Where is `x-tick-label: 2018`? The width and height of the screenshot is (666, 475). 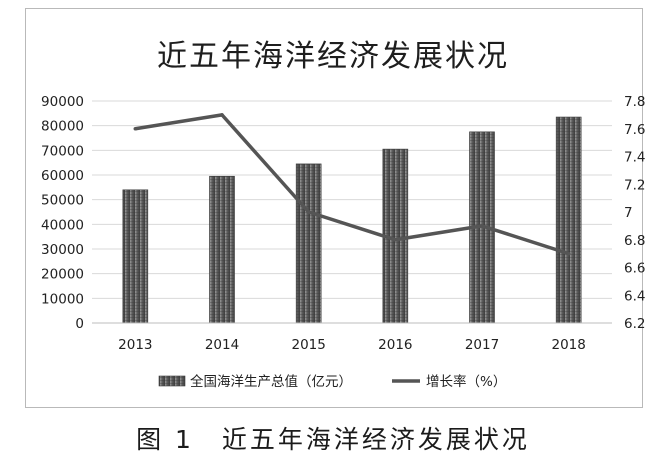
x-tick-label: 2018 is located at coordinates (568, 345).